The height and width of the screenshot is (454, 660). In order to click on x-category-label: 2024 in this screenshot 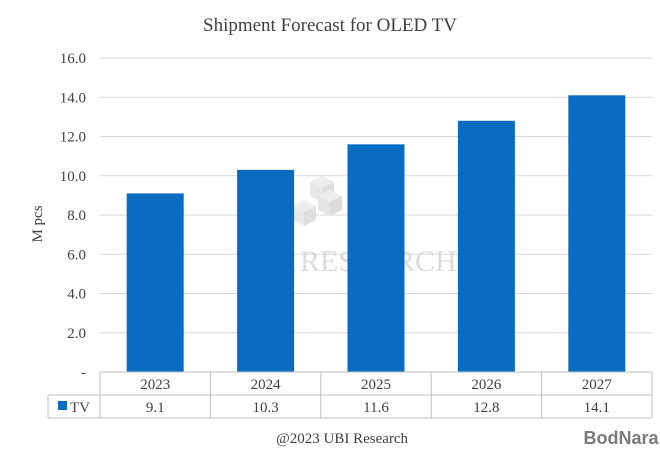, I will do `click(266, 385)`.